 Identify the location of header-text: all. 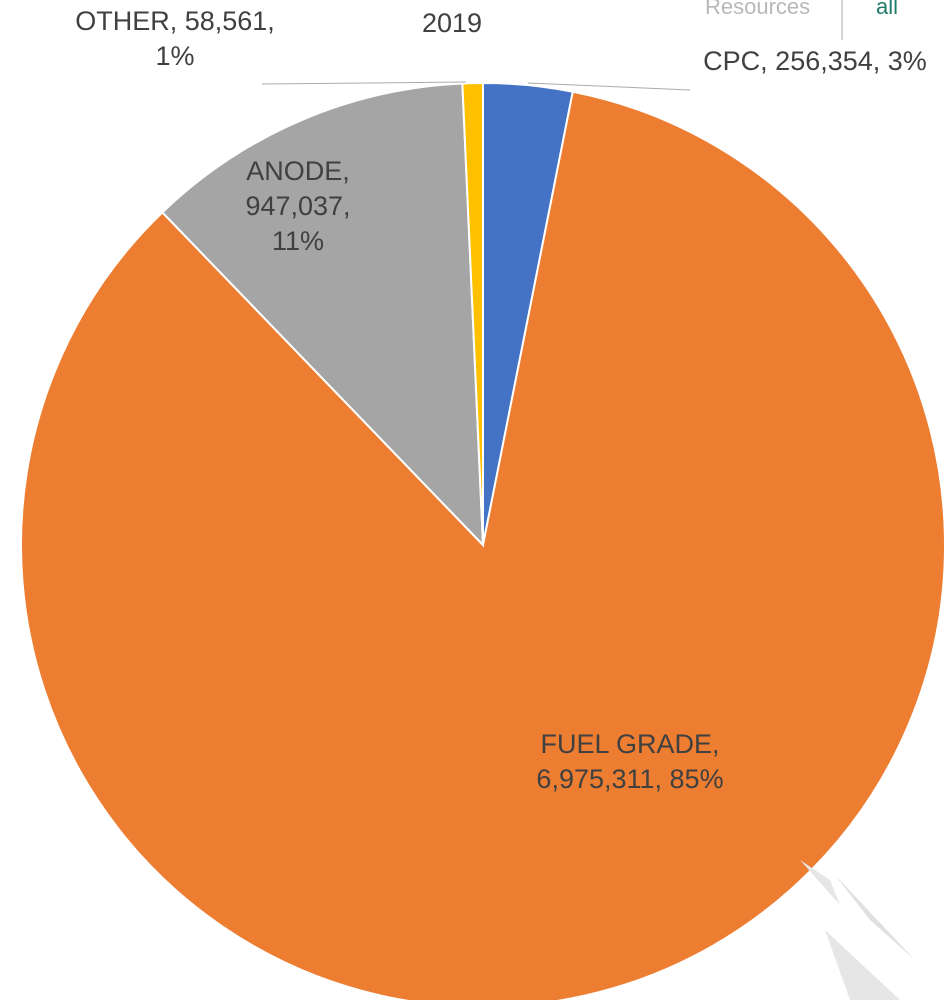
(887, 9).